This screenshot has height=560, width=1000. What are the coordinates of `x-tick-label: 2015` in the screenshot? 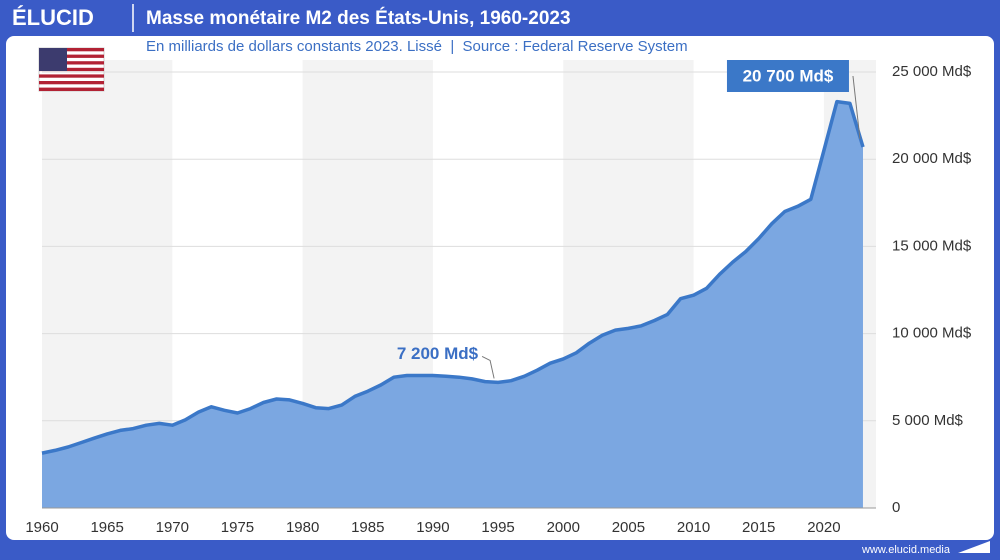 It's located at (758, 527).